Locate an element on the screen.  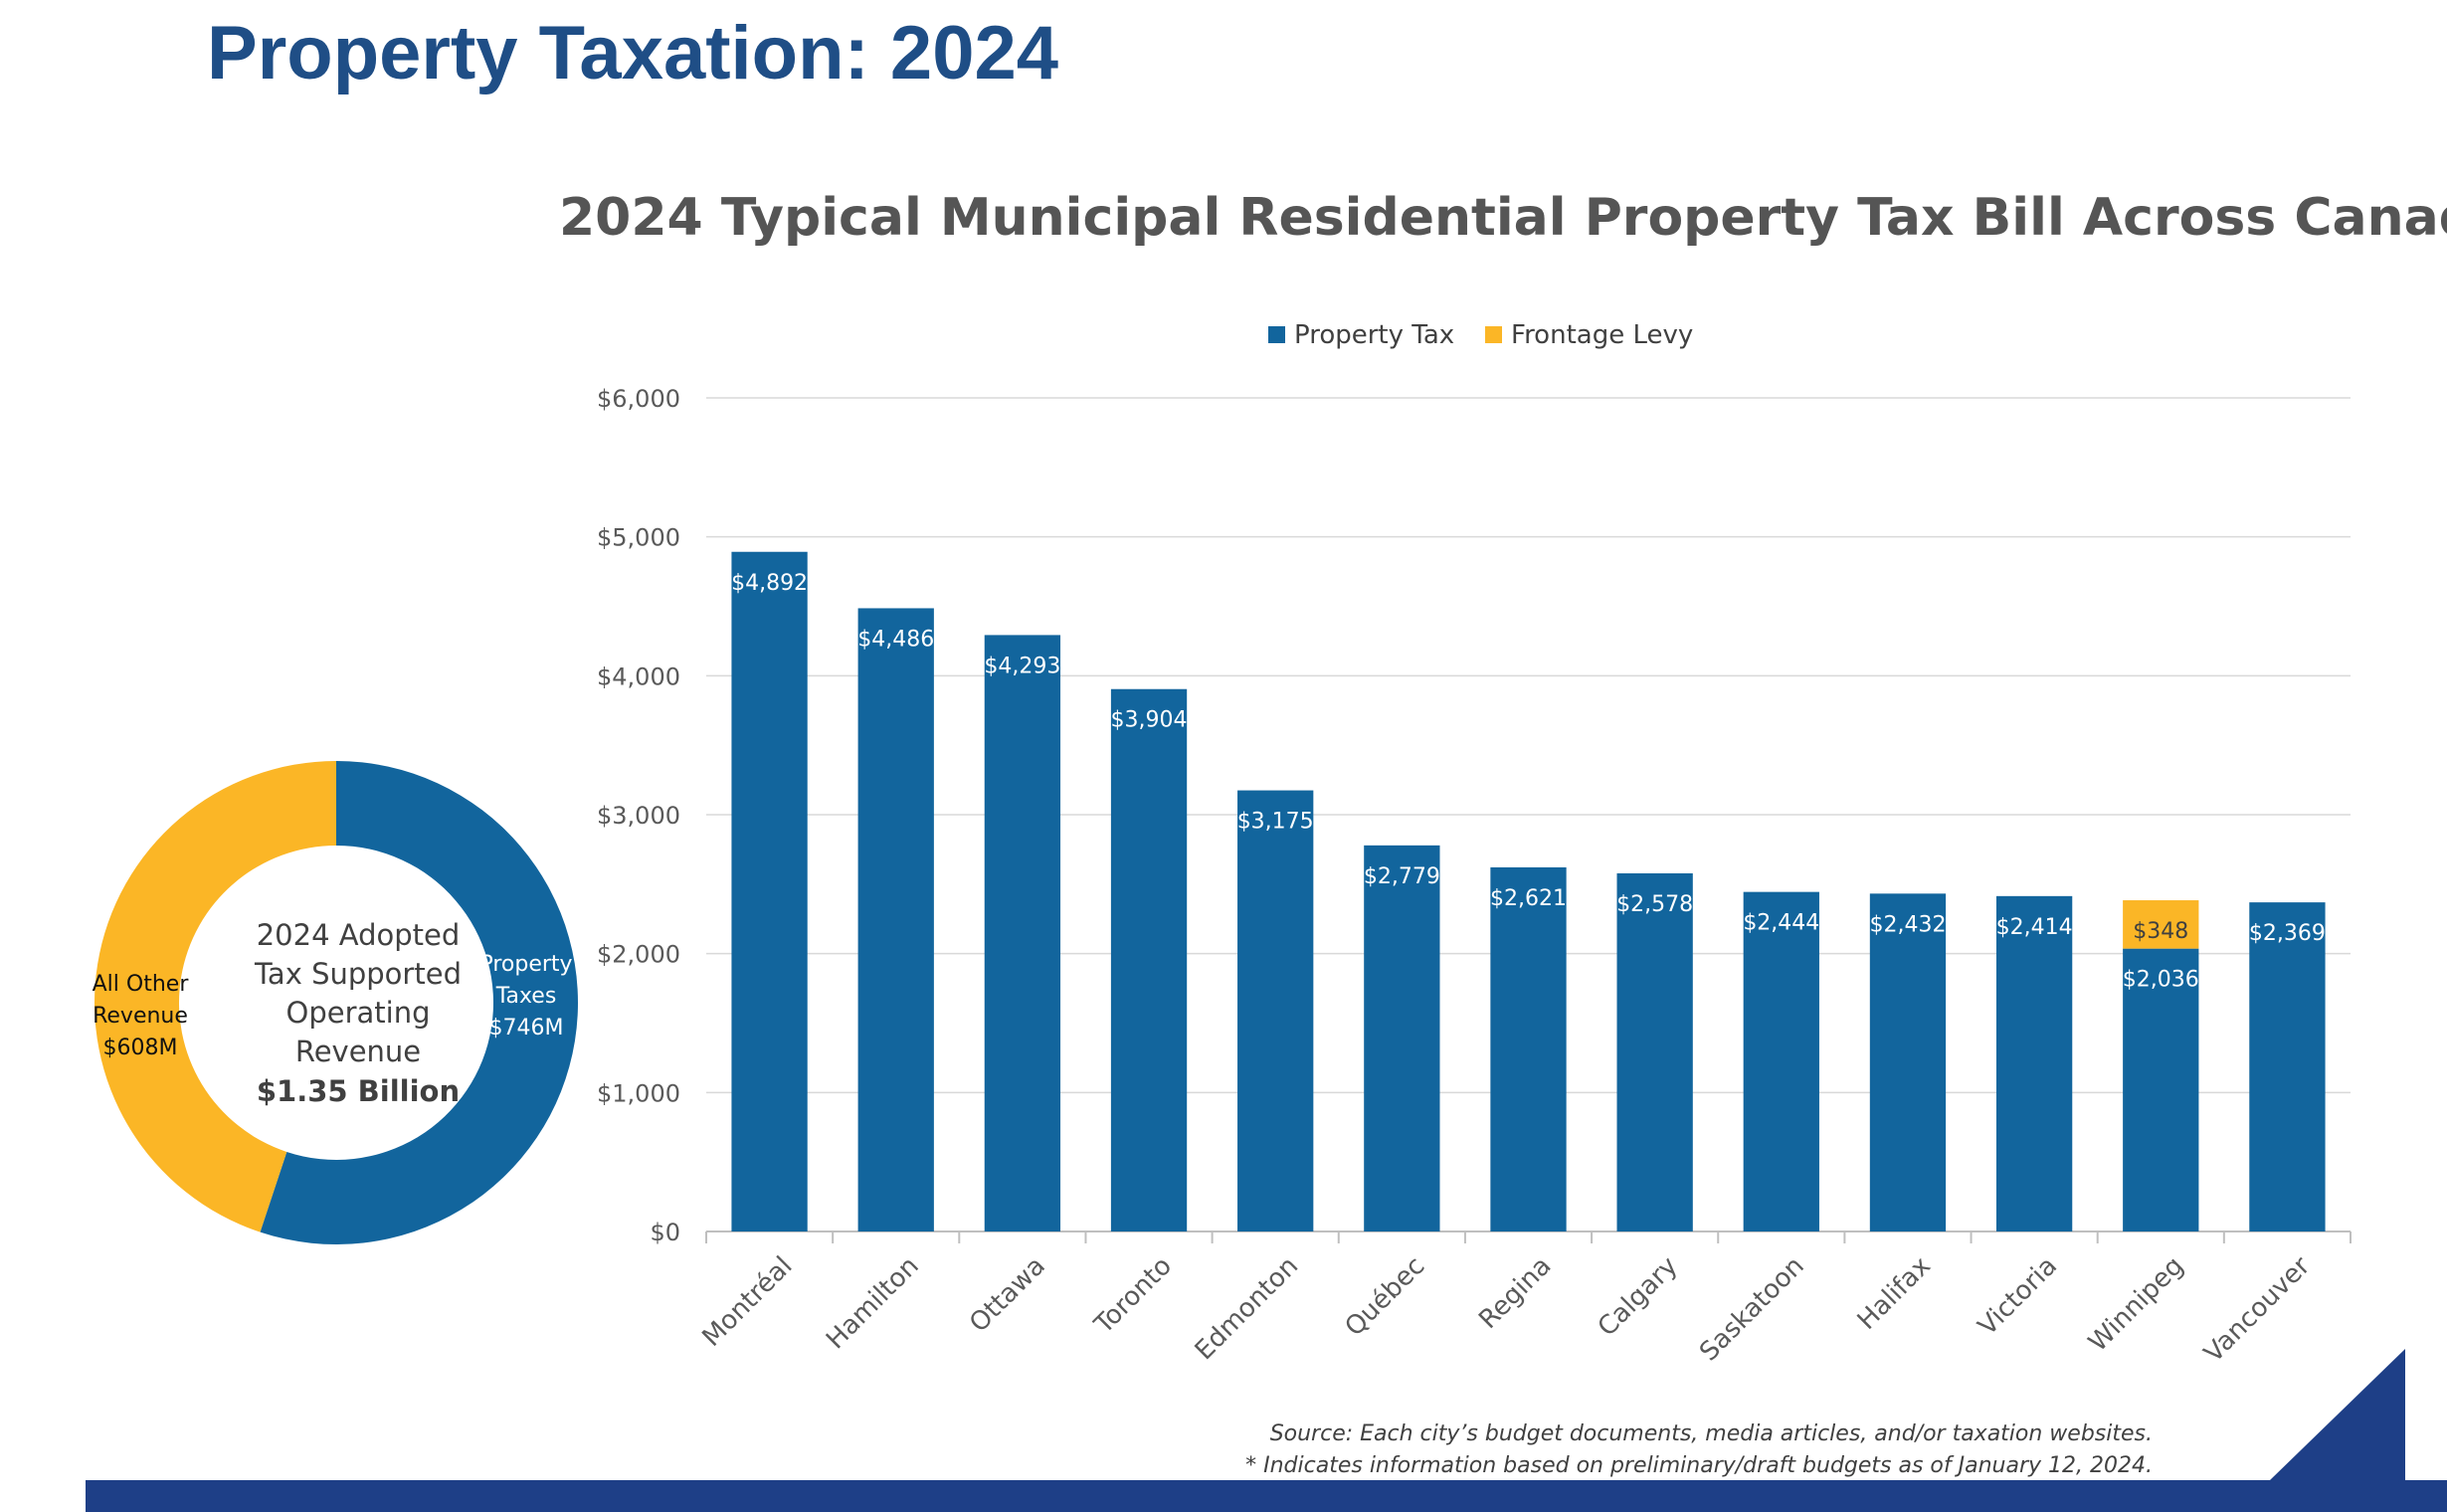
x-tick-label: Calgary is located at coordinates (1638, 1297).